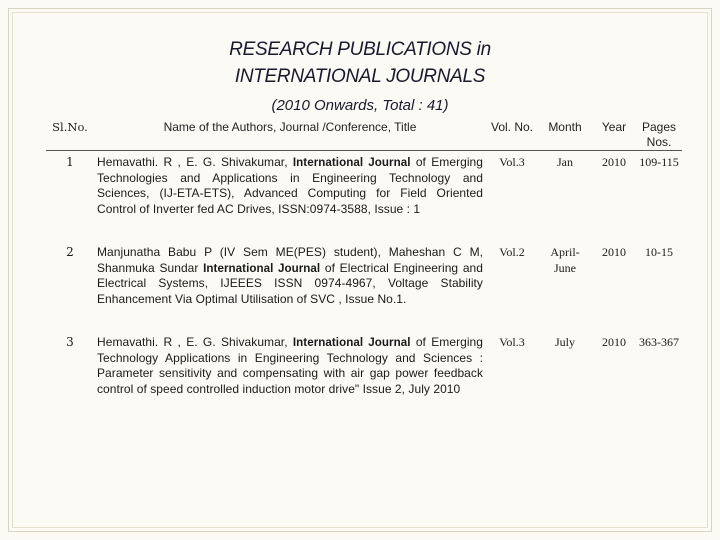 The width and height of the screenshot is (720, 540). Describe the element at coordinates (70, 162) in the screenshot. I see `cell-sl-no: 1` at that location.